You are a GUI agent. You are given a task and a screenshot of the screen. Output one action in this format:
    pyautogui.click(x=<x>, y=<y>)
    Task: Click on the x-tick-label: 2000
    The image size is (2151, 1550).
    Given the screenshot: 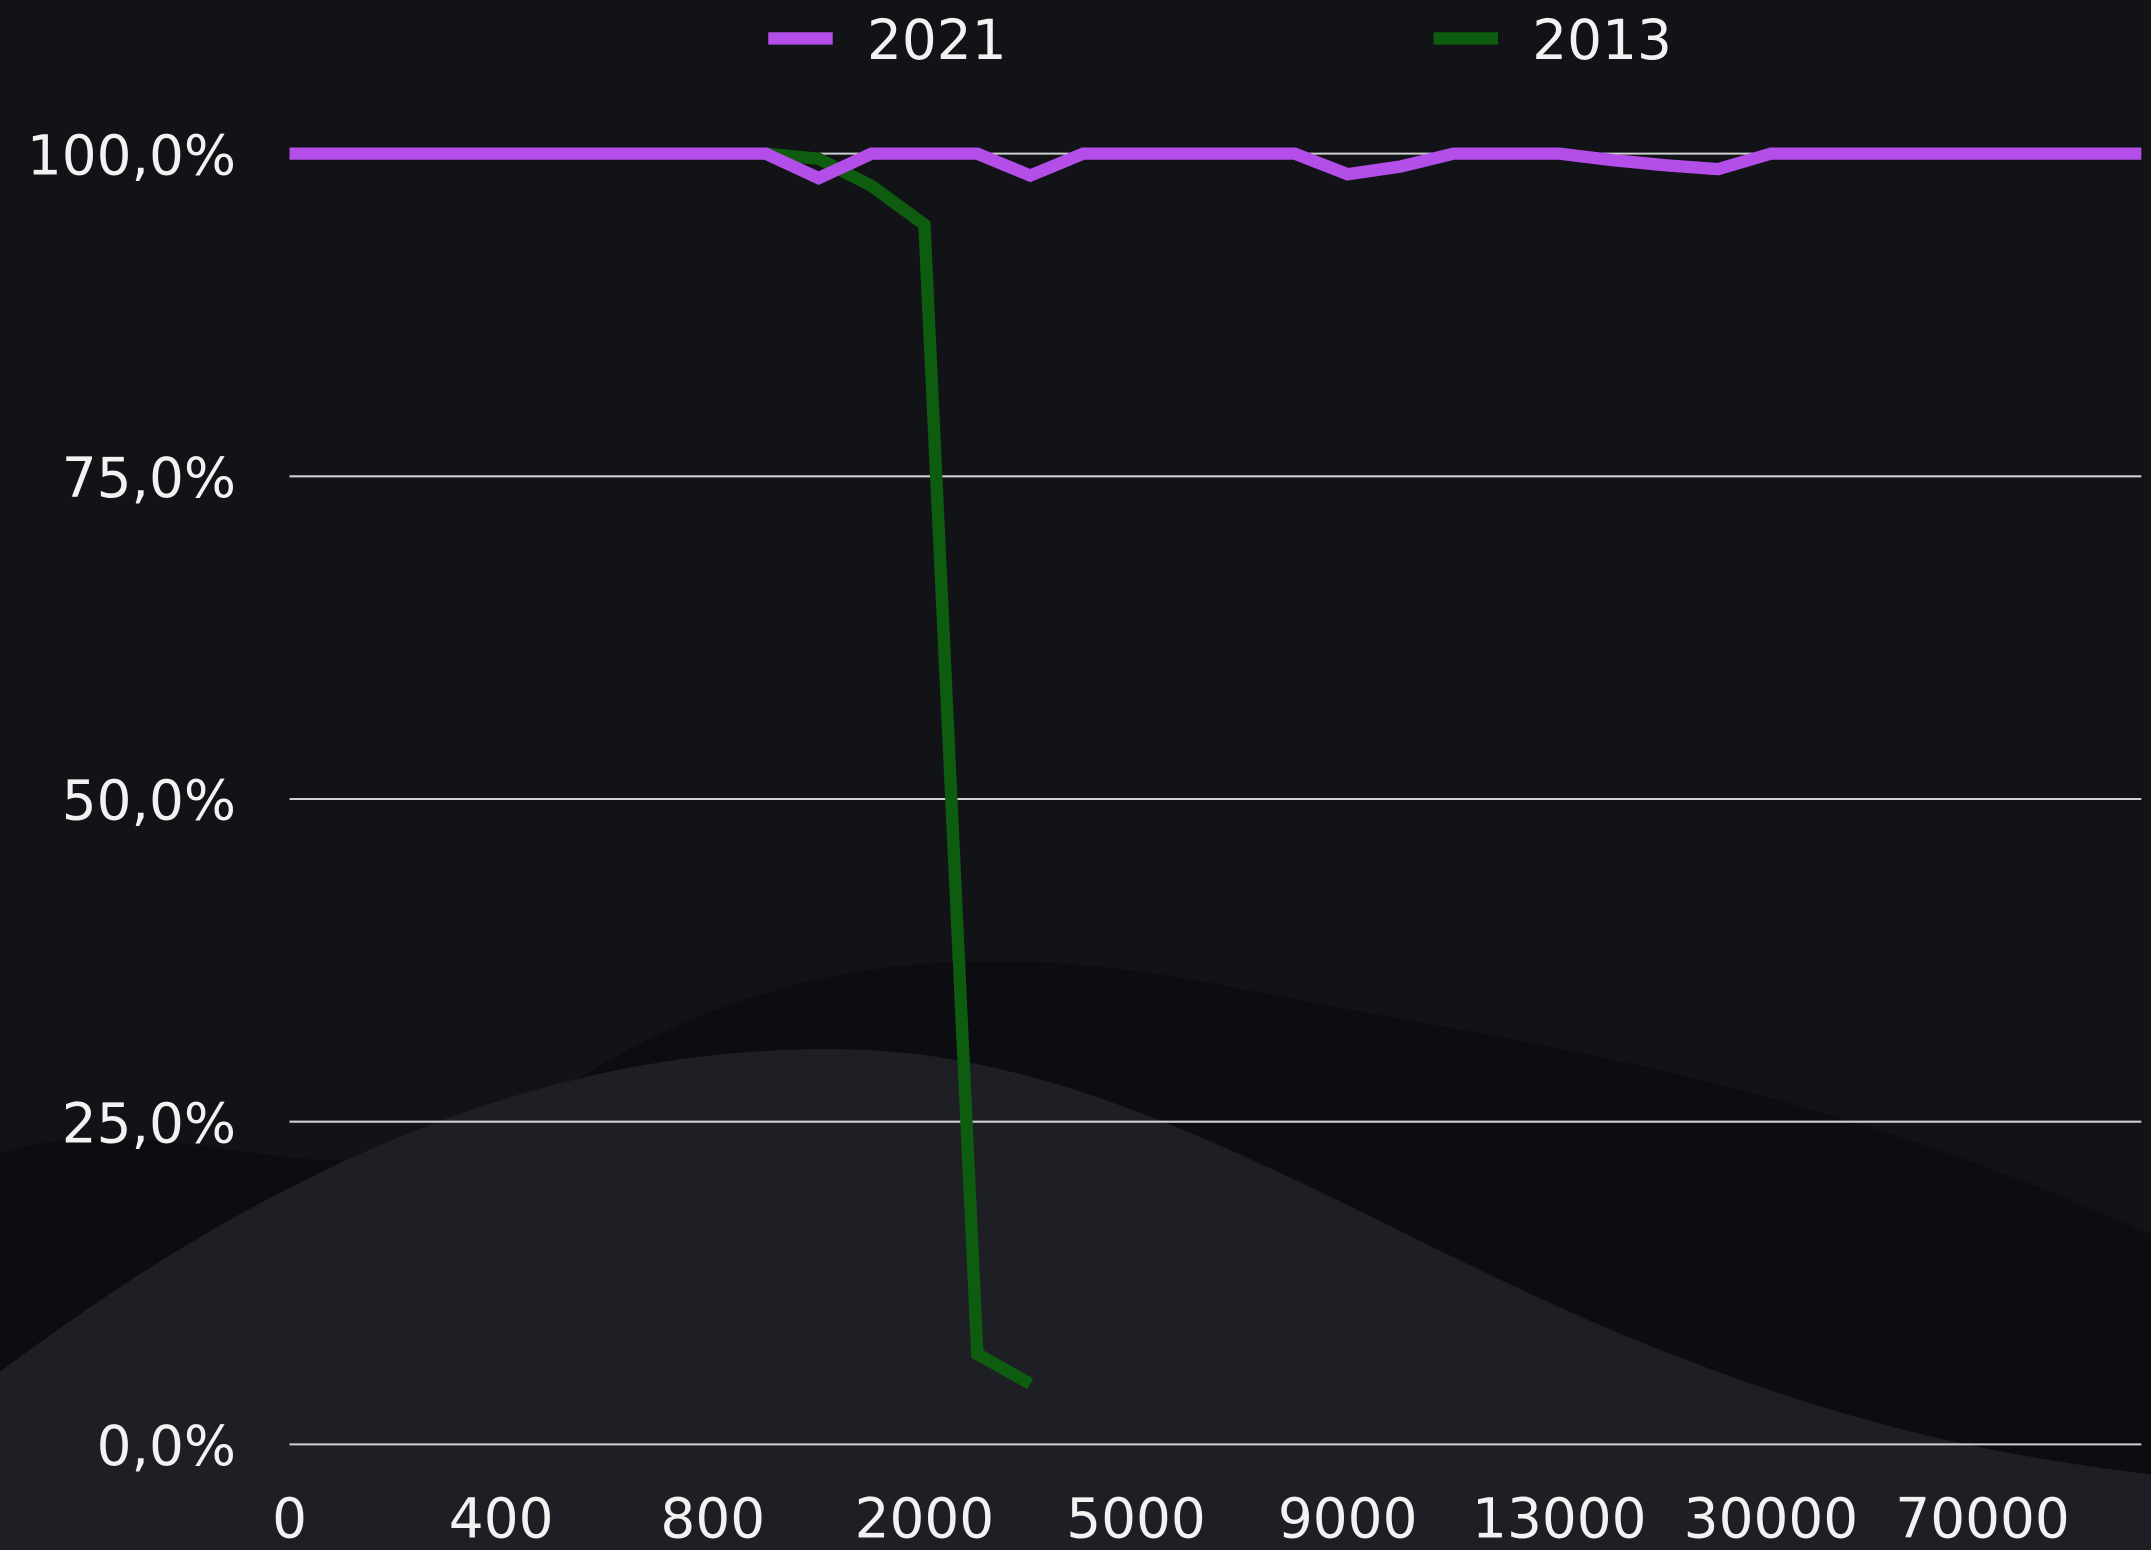 What is the action you would take?
    pyautogui.click(x=925, y=1518)
    